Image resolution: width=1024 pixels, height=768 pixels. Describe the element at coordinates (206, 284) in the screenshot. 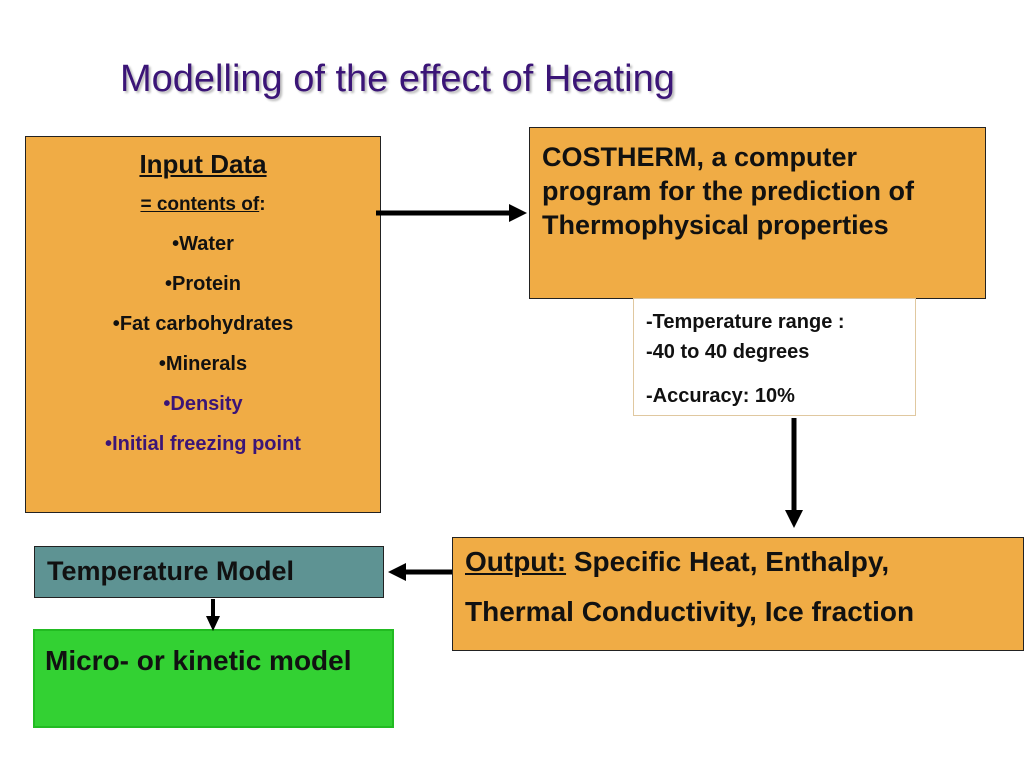

I see `list-item-label: Protein` at that location.